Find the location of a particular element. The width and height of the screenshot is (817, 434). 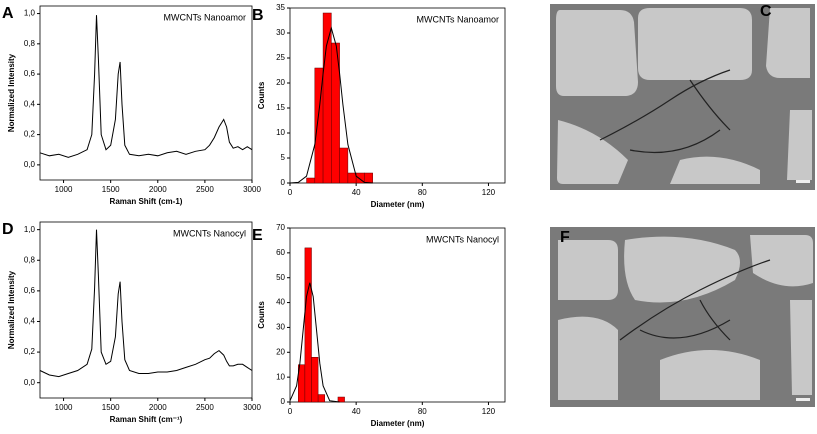

panel-label: E is located at coordinates (257, 235).